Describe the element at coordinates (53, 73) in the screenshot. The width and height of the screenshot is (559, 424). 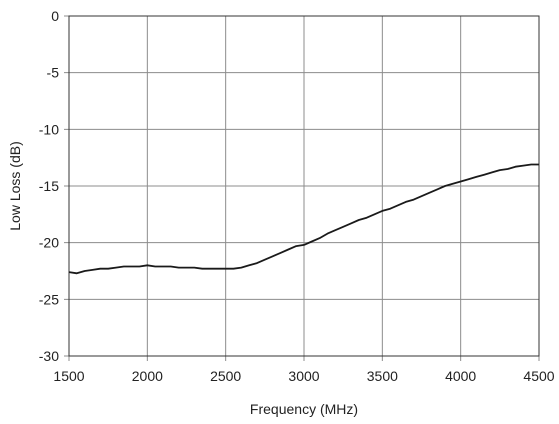
I see `y-tick-label: -5` at that location.